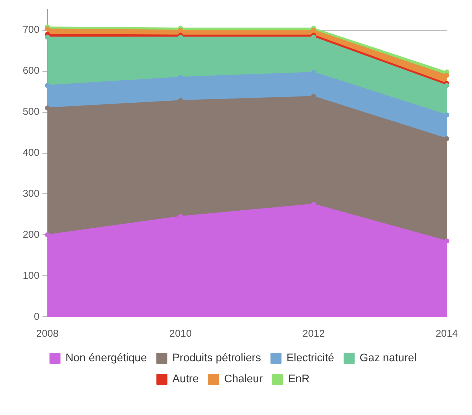  I want to click on legend-label: Electricité, so click(310, 358).